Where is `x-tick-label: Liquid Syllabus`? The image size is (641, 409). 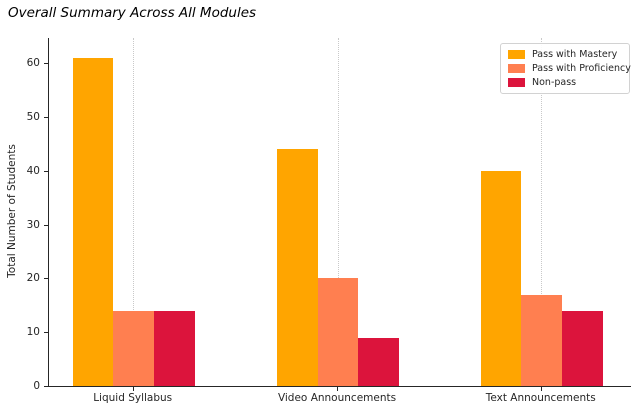
x-tick-label: Liquid Syllabus is located at coordinates (133, 398).